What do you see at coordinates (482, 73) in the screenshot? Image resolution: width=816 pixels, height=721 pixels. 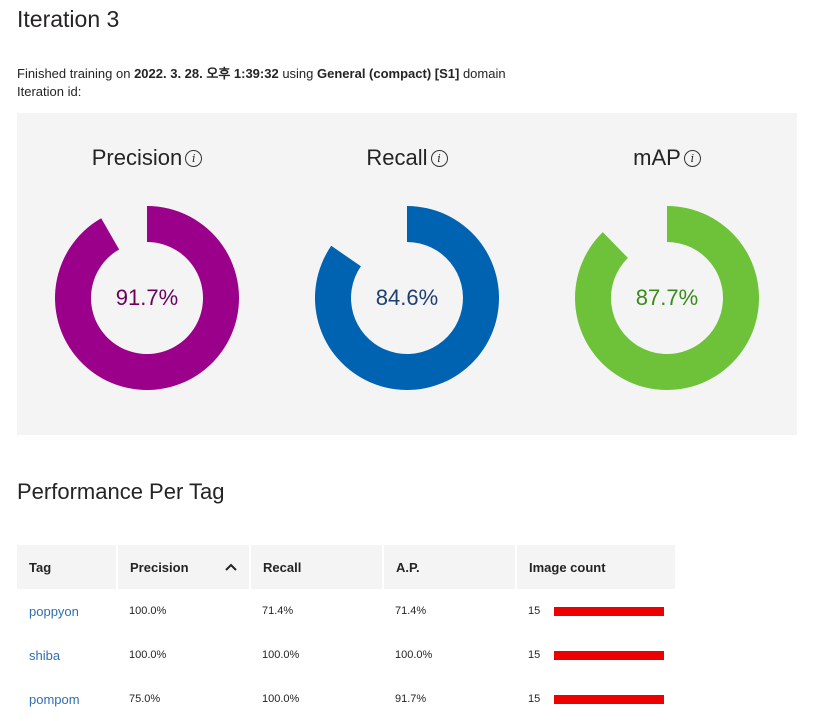 I see `domain-suffix: domain` at bounding box center [482, 73].